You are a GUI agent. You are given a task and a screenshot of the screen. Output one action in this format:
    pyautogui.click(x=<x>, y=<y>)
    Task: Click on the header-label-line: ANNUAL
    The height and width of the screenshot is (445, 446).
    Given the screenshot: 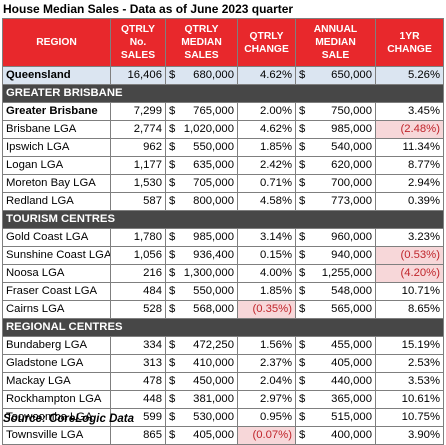 What is the action you would take?
    pyautogui.click(x=335, y=29)
    